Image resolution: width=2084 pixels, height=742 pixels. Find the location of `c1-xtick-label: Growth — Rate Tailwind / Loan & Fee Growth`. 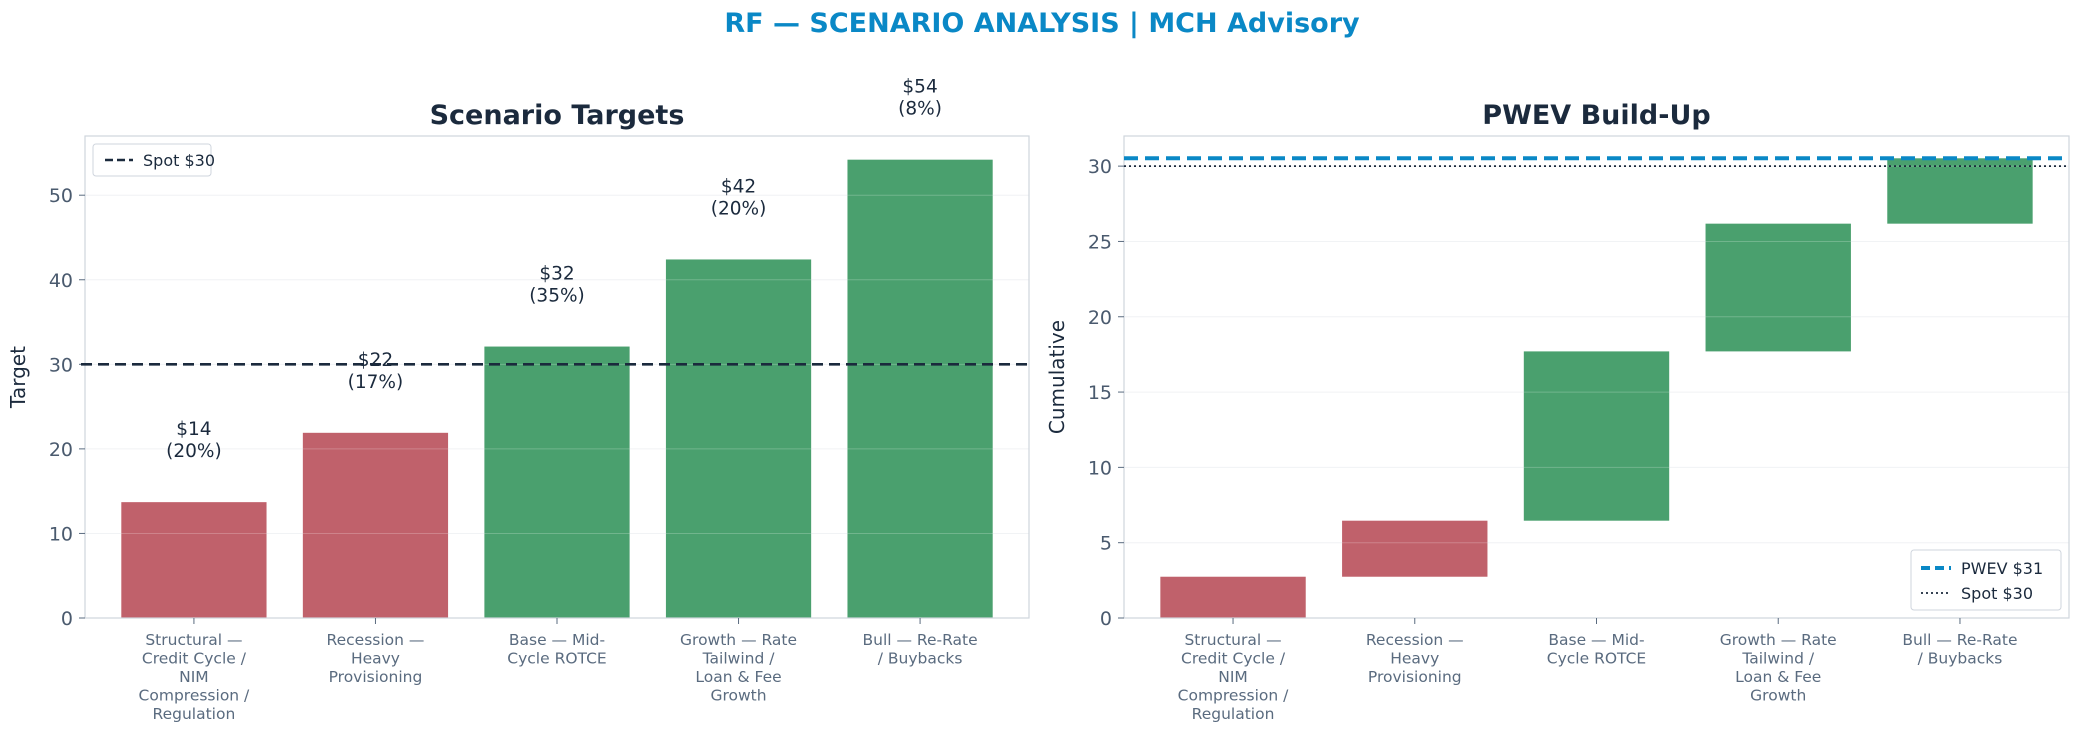

c1-xtick-label: Growth — Rate Tailwind / Loan & Fee Growth is located at coordinates (738, 668).